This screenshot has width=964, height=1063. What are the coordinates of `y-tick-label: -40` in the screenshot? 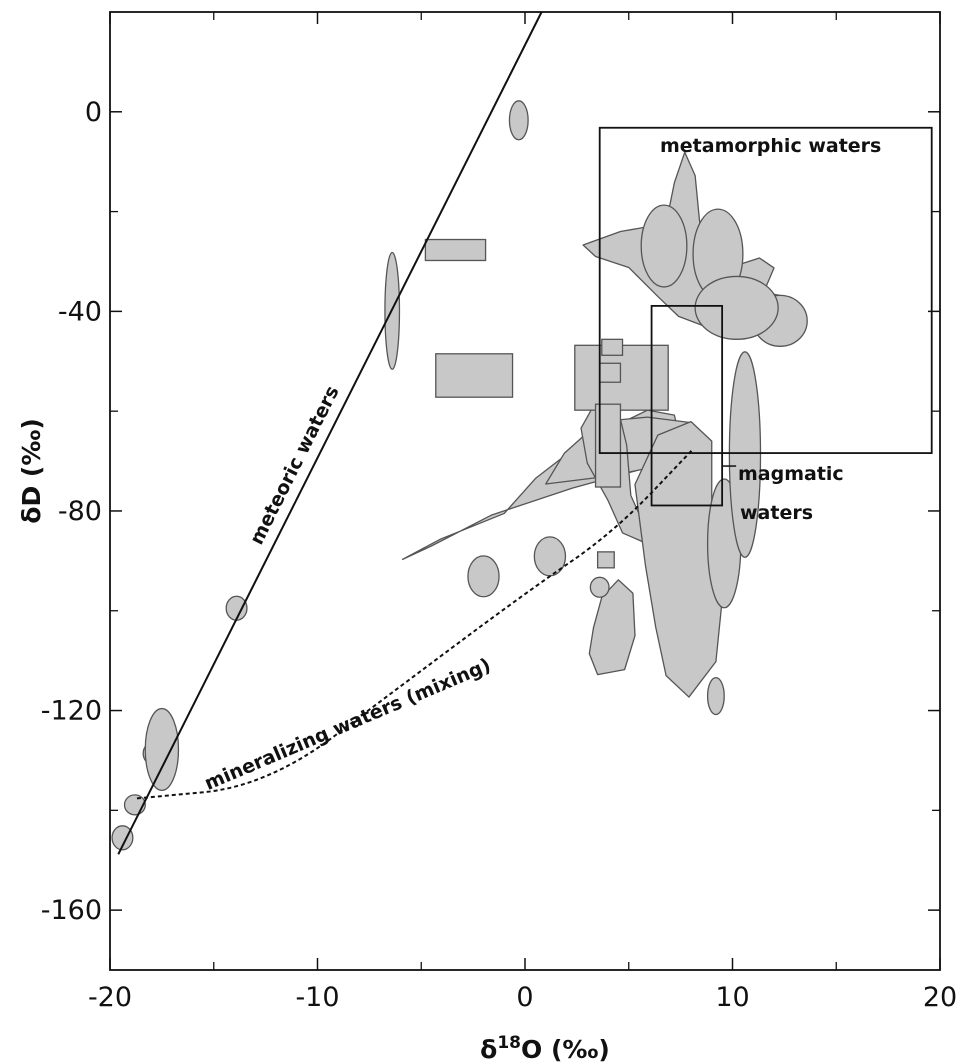 It's located at (80, 311).